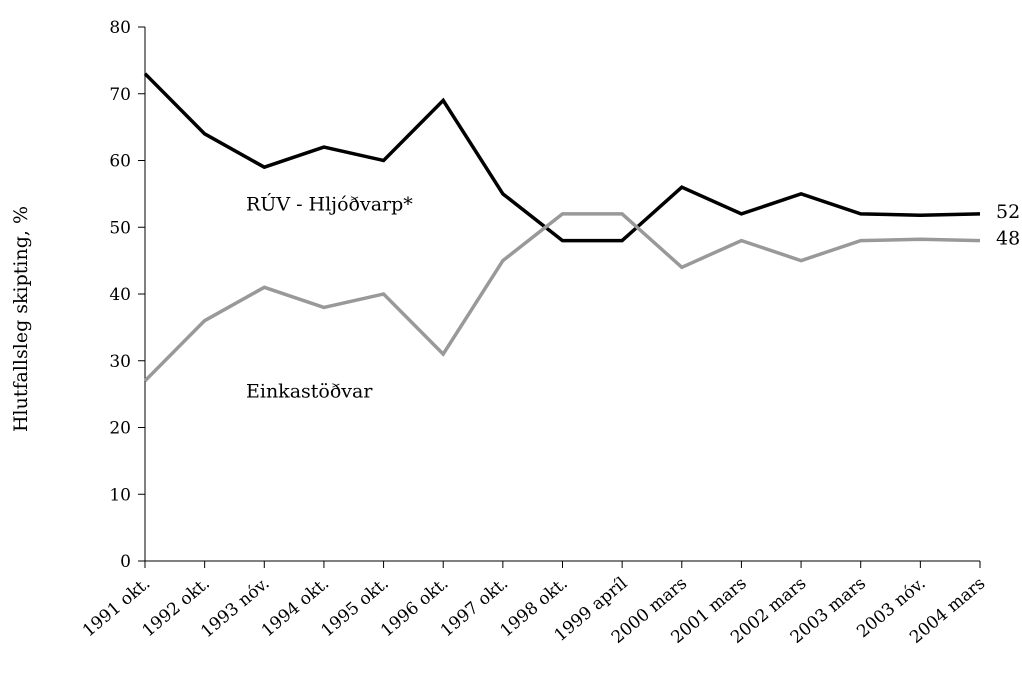 The width and height of the screenshot is (1022, 679). I want to click on y-tick-label: 80, so click(120, 28).